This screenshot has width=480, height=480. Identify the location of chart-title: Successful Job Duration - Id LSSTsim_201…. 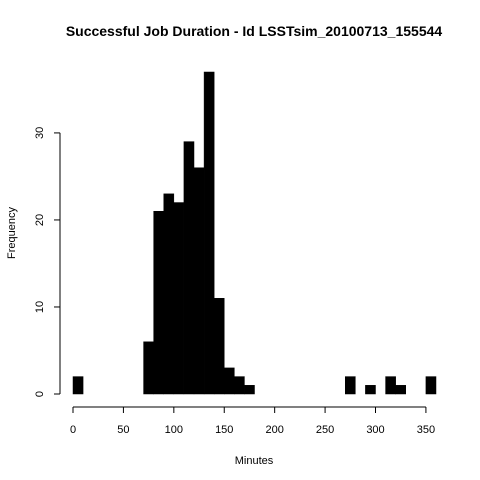
(254, 31).